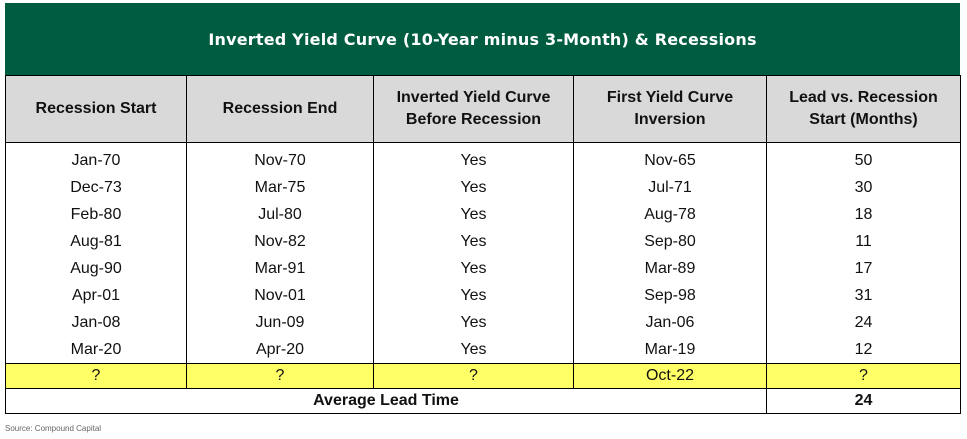 Image resolution: width=967 pixels, height=439 pixels. Describe the element at coordinates (863, 187) in the screenshot. I see `cell-lead-months: 30` at that location.